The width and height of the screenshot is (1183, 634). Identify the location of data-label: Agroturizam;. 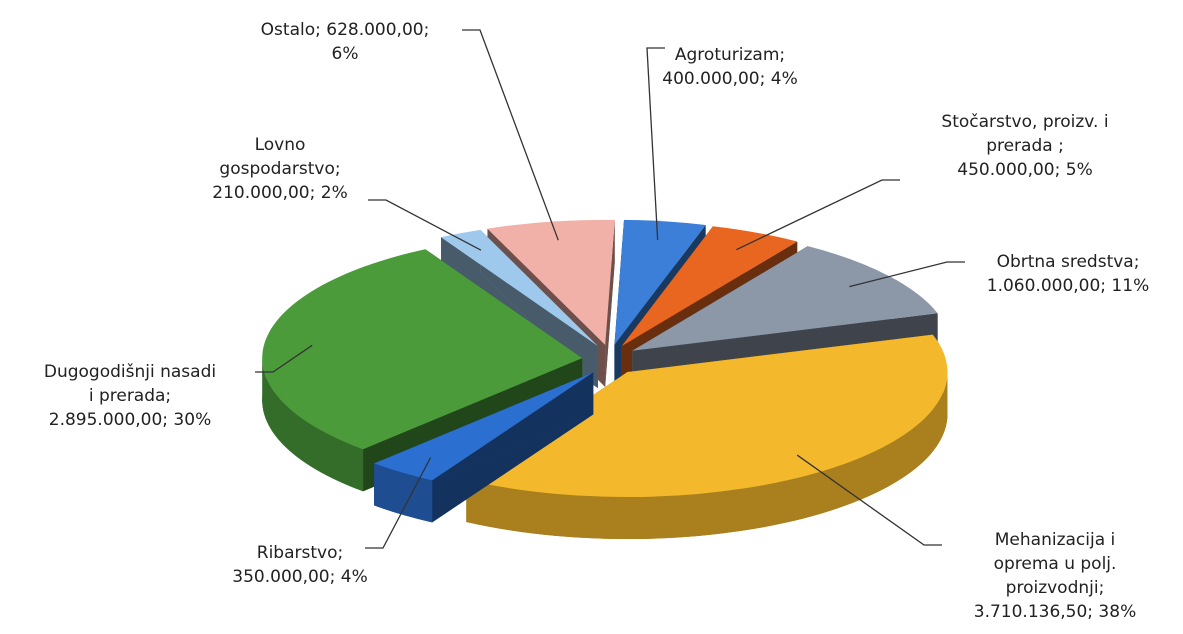
(730, 55).